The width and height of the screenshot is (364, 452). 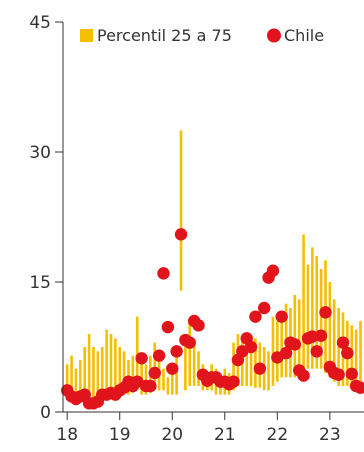 What do you see at coordinates (45, 413) in the screenshot?
I see `y-tick-label: 0` at bounding box center [45, 413].